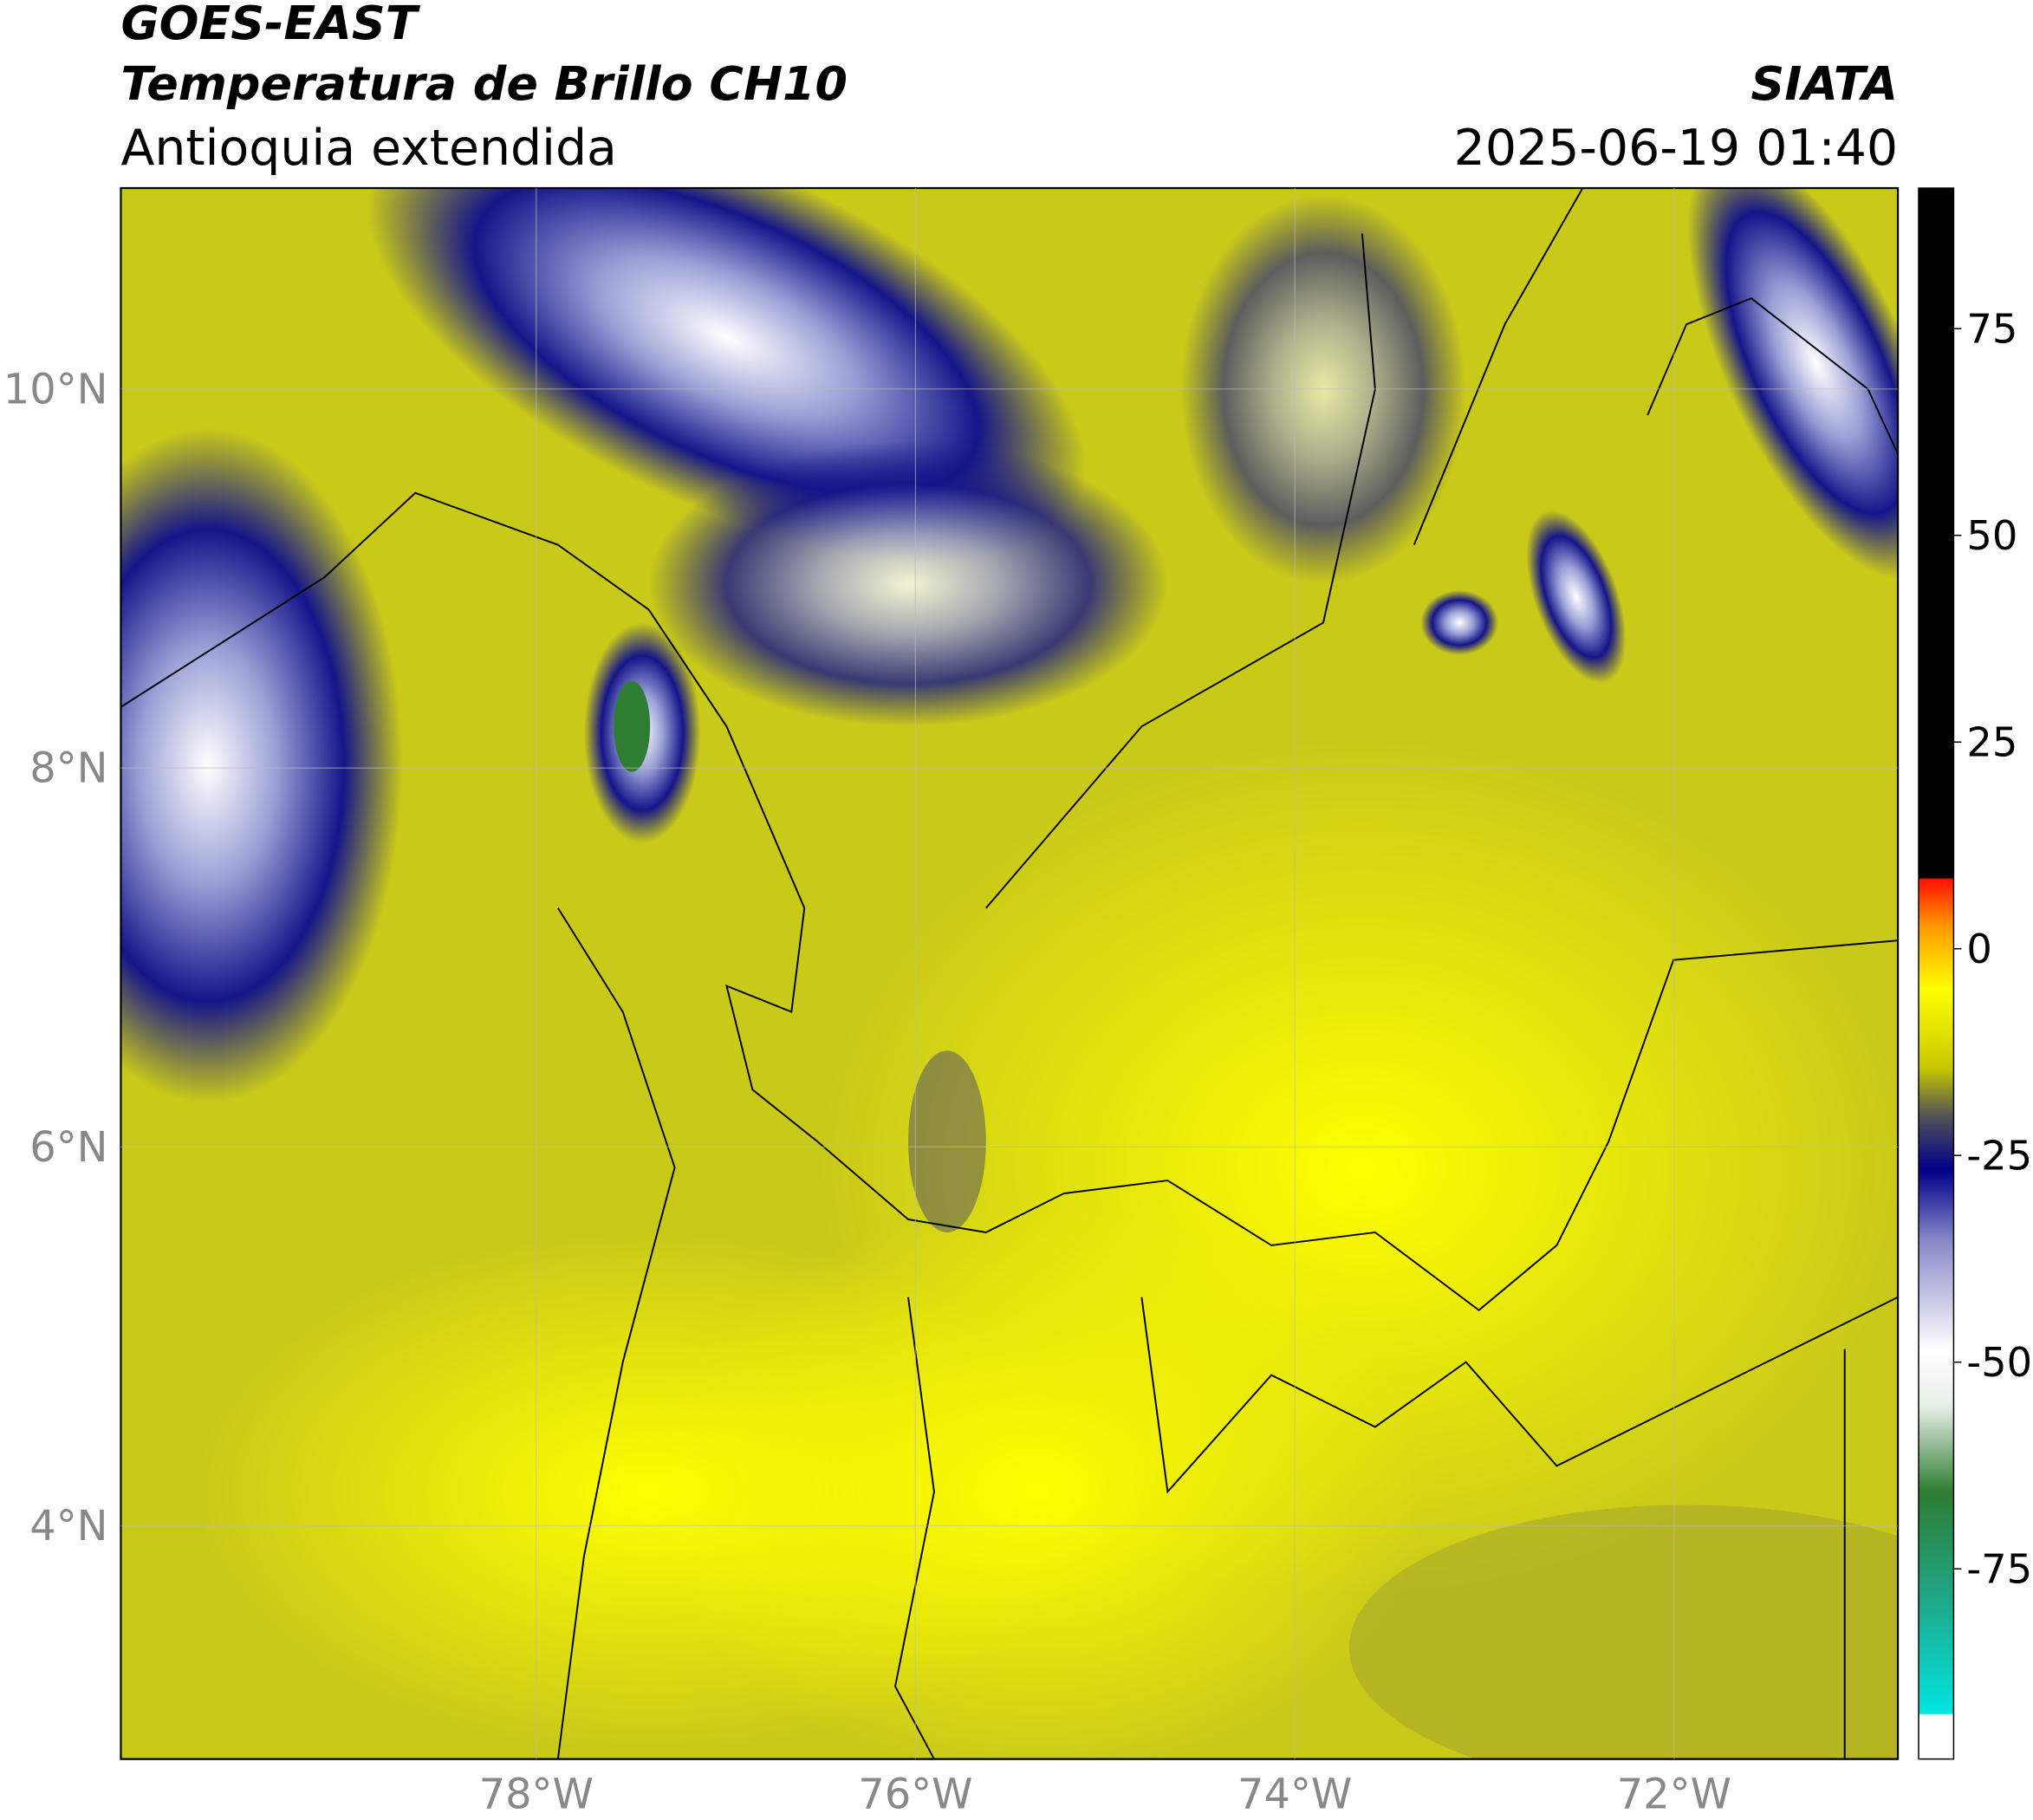 Image resolution: width=2033 pixels, height=1820 pixels. Describe the element at coordinates (68, 769) in the screenshot. I see `y-tick-label: 8°N` at that location.